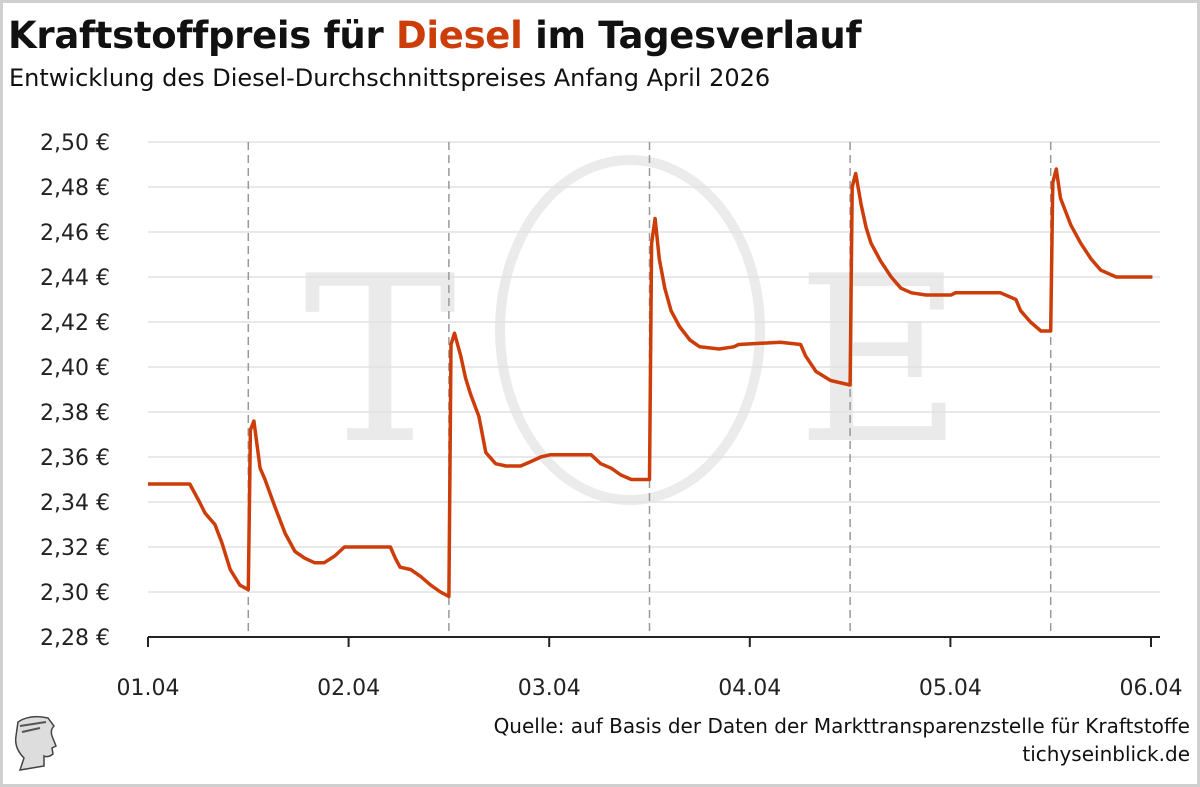 The image size is (1200, 787). I want to click on y-tick-label: 2,46 €, so click(75, 233).